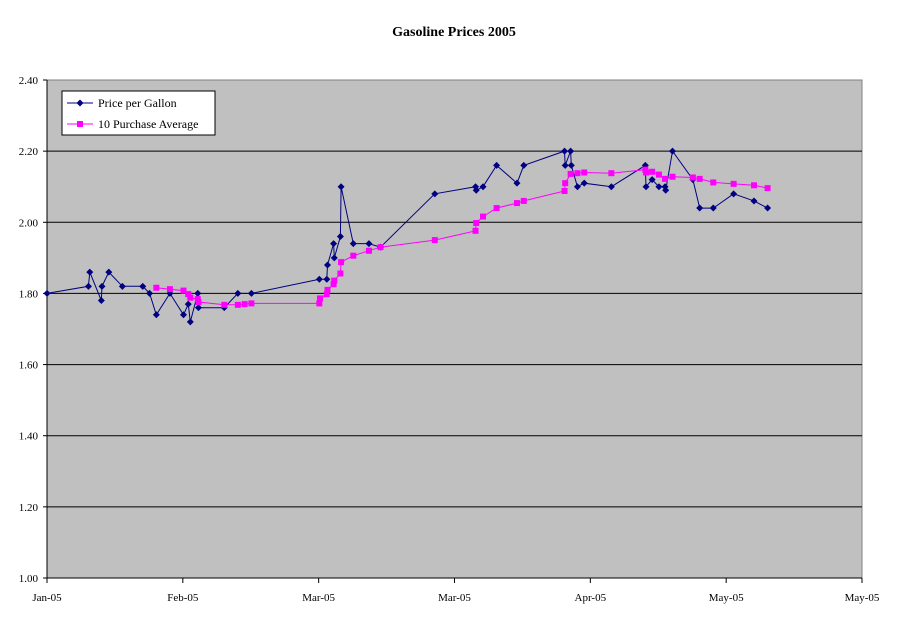 The height and width of the screenshot is (623, 908). What do you see at coordinates (591, 598) in the screenshot?
I see `x-tick-label: Apr-05` at bounding box center [591, 598].